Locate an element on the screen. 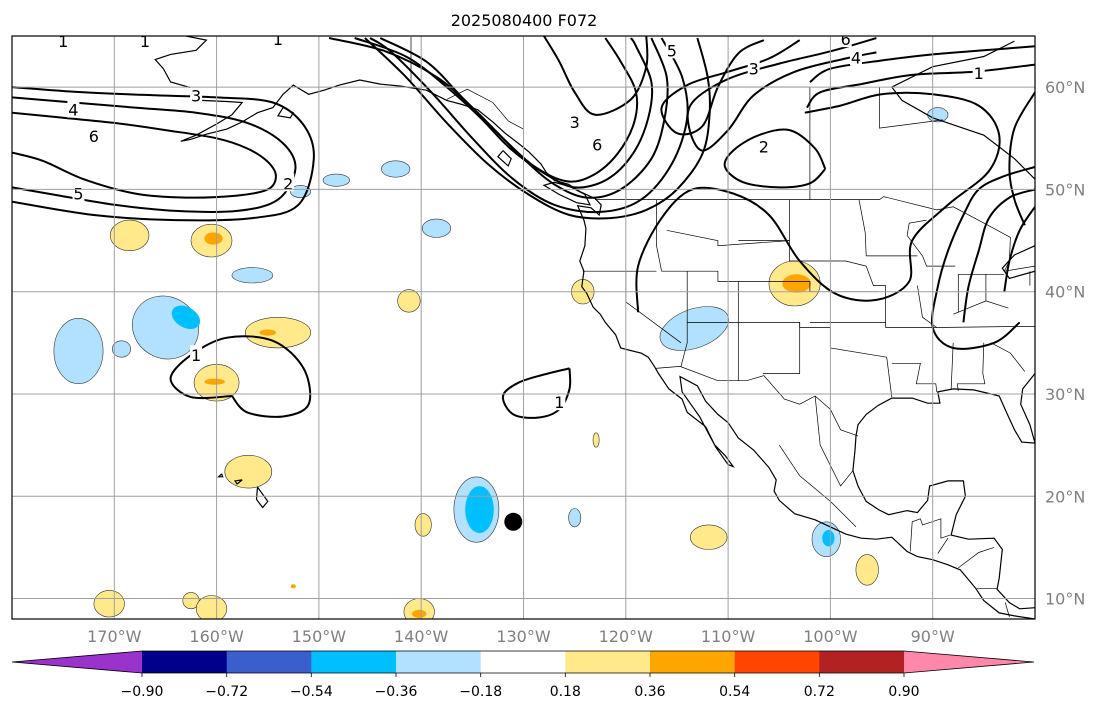 This screenshot has height=712, width=1105. contour-label: 5 is located at coordinates (672, 50).